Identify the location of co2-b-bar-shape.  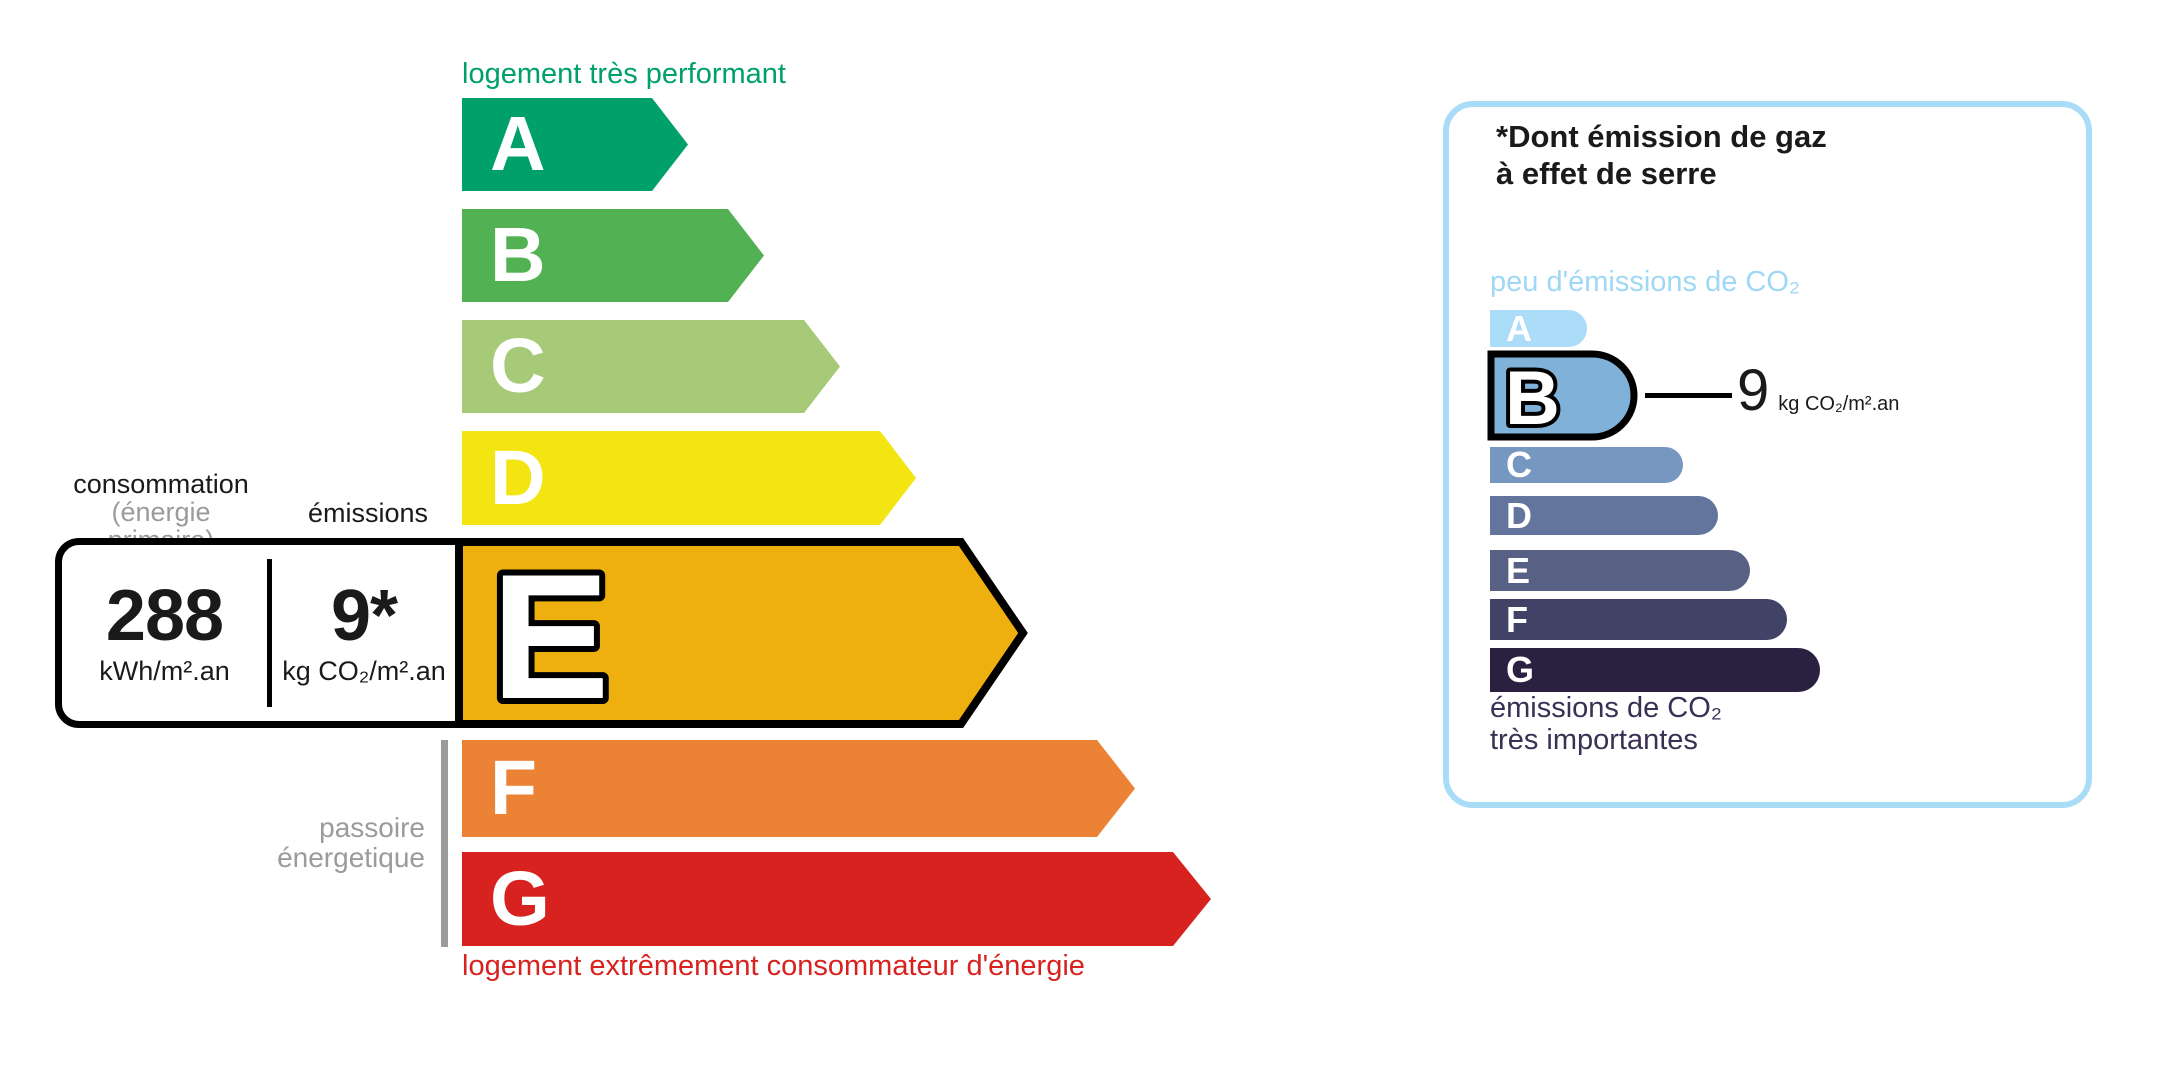
(1562, 395).